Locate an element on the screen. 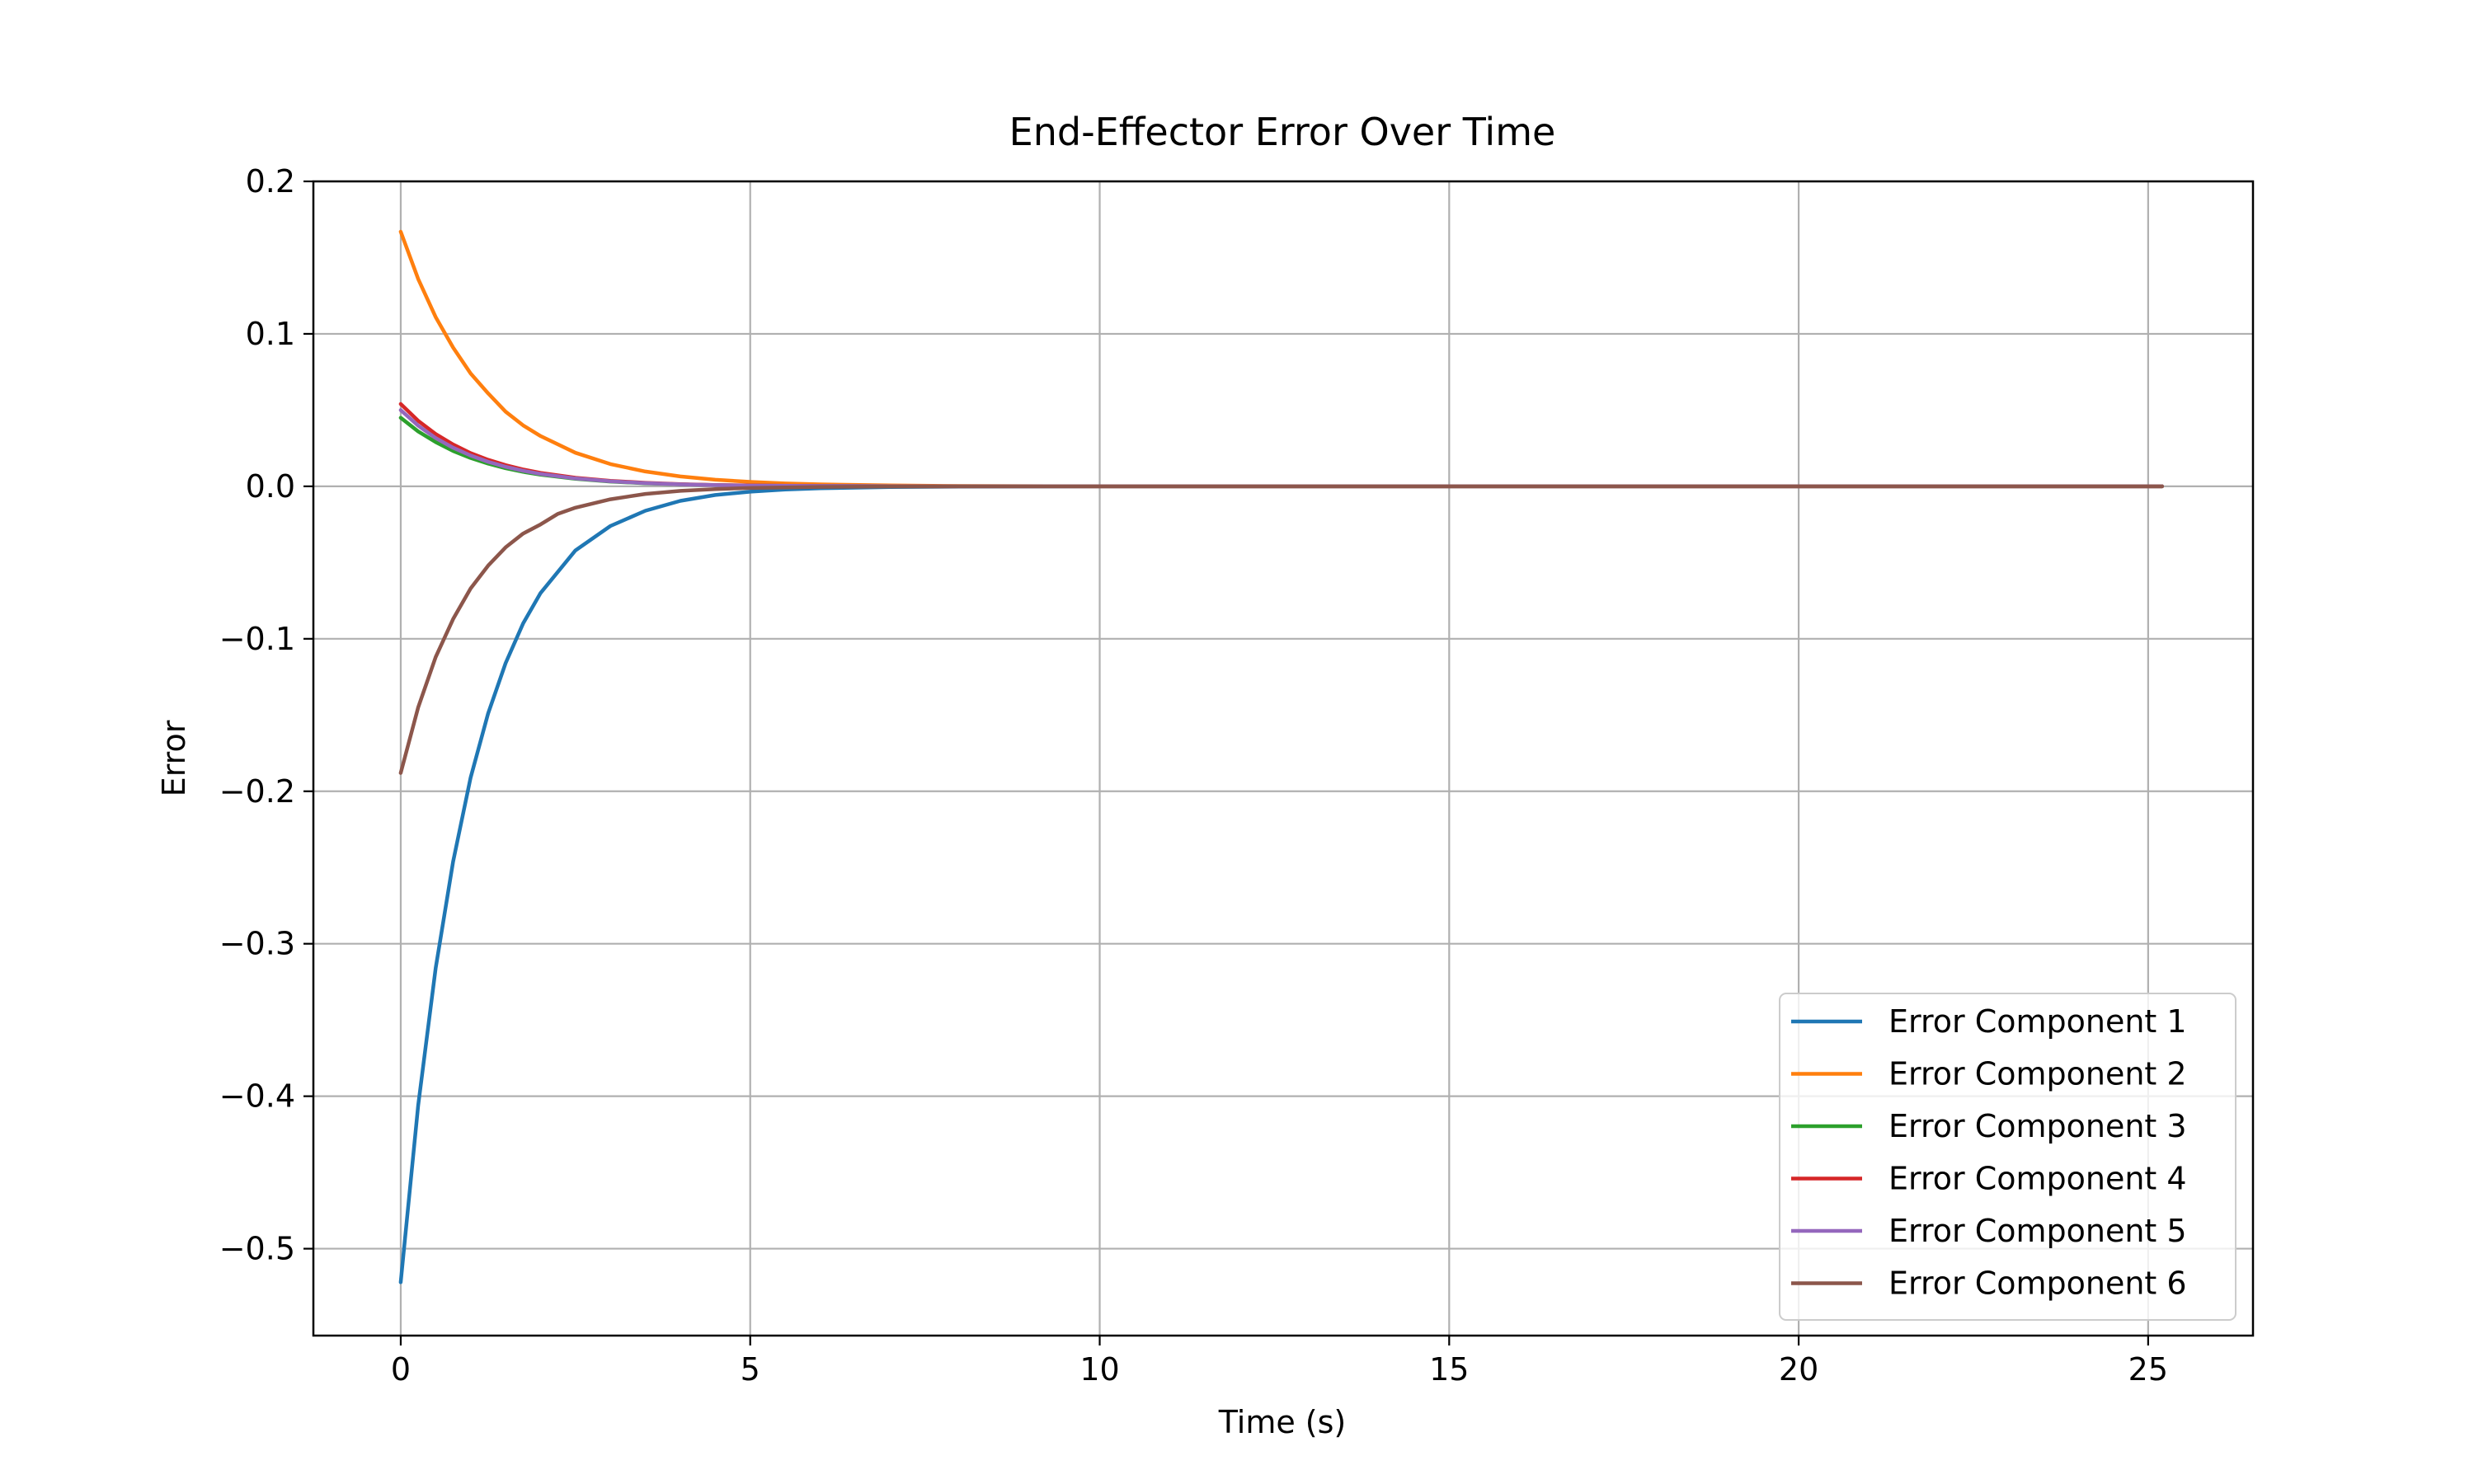 The width and height of the screenshot is (2474, 1484). x-tick-label: 25 is located at coordinates (2148, 1369).